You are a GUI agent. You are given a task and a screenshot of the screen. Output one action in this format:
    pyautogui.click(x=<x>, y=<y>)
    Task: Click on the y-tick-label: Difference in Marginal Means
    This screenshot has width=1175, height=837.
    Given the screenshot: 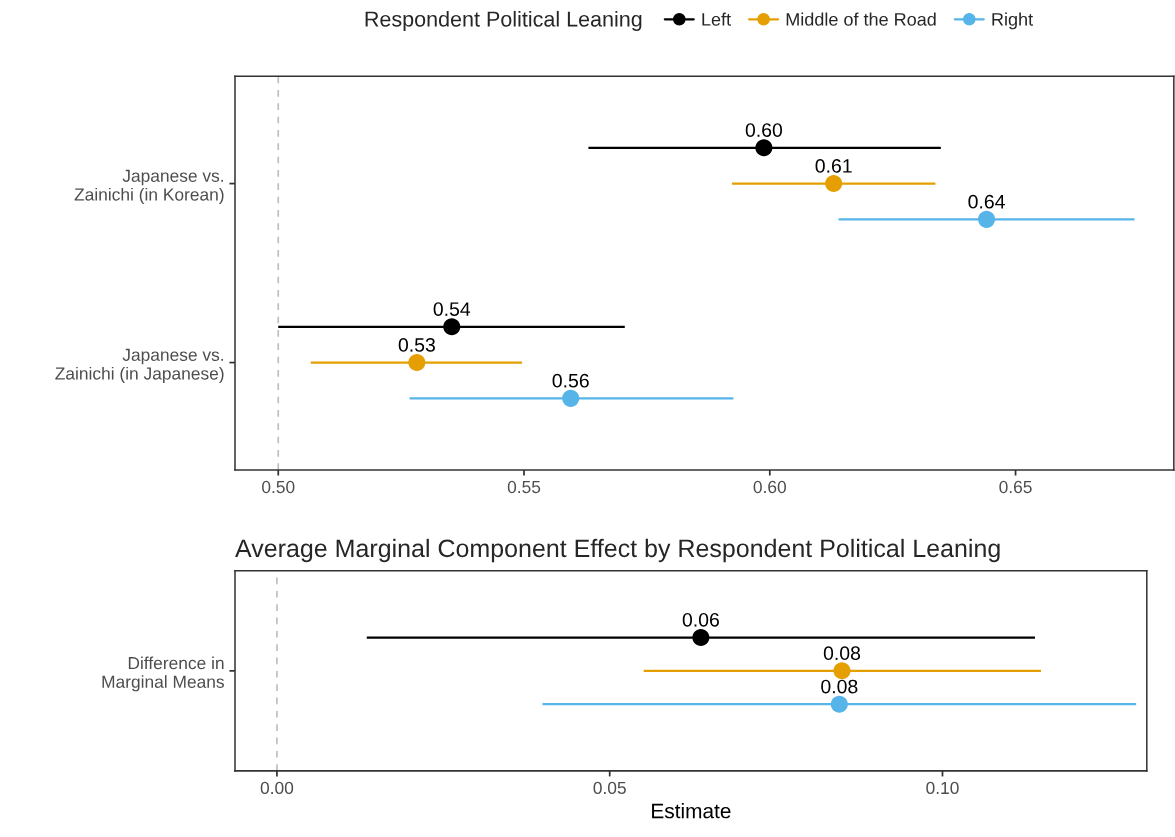 What is the action you would take?
    pyautogui.click(x=163, y=674)
    